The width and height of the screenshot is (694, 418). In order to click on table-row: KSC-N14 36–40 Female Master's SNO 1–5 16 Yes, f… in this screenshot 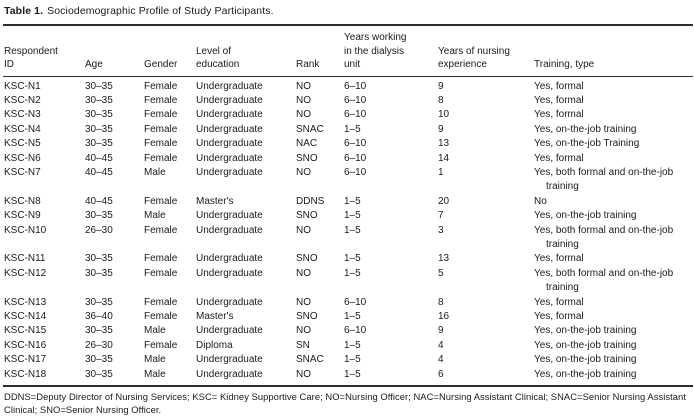, I will do `click(348, 317)`.